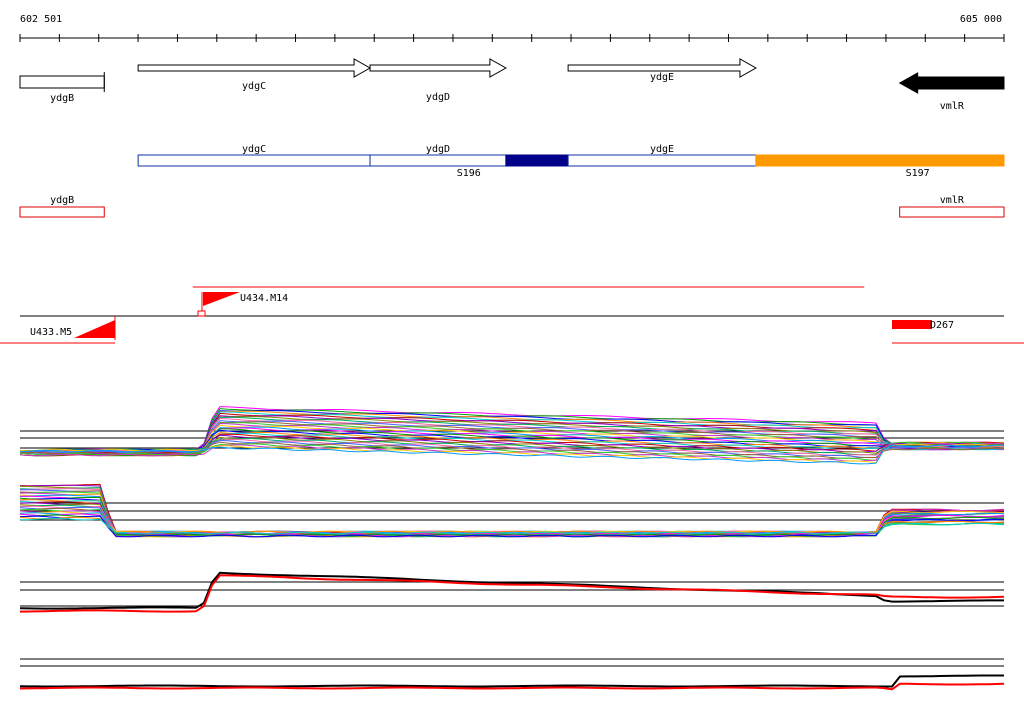  Describe the element at coordinates (62, 82) in the screenshot. I see `gene-box-ydgB` at that location.